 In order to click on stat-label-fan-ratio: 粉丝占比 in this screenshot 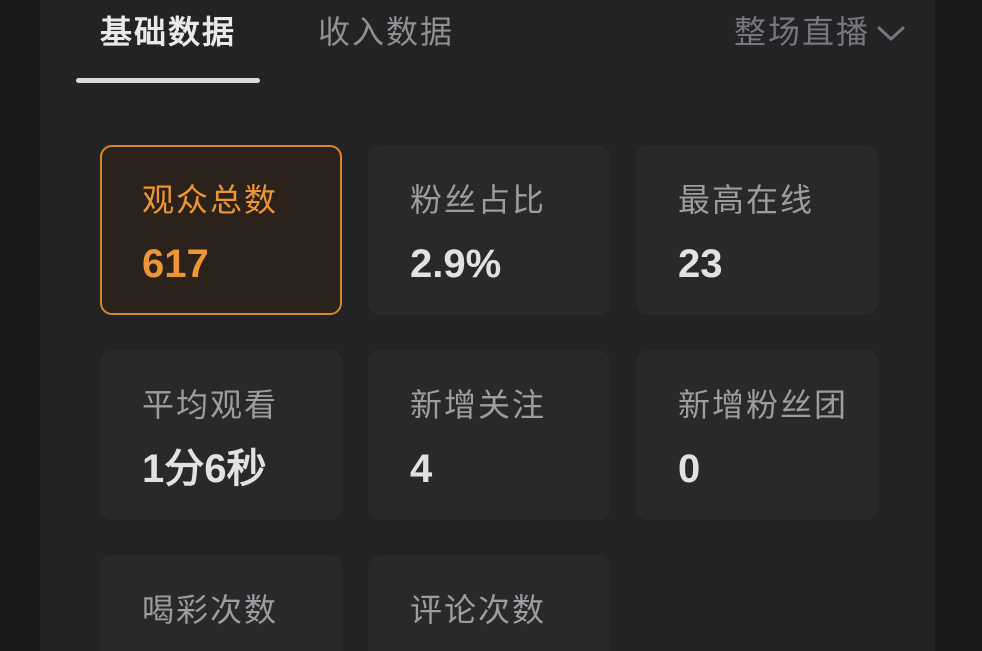, I will do `click(478, 200)`.